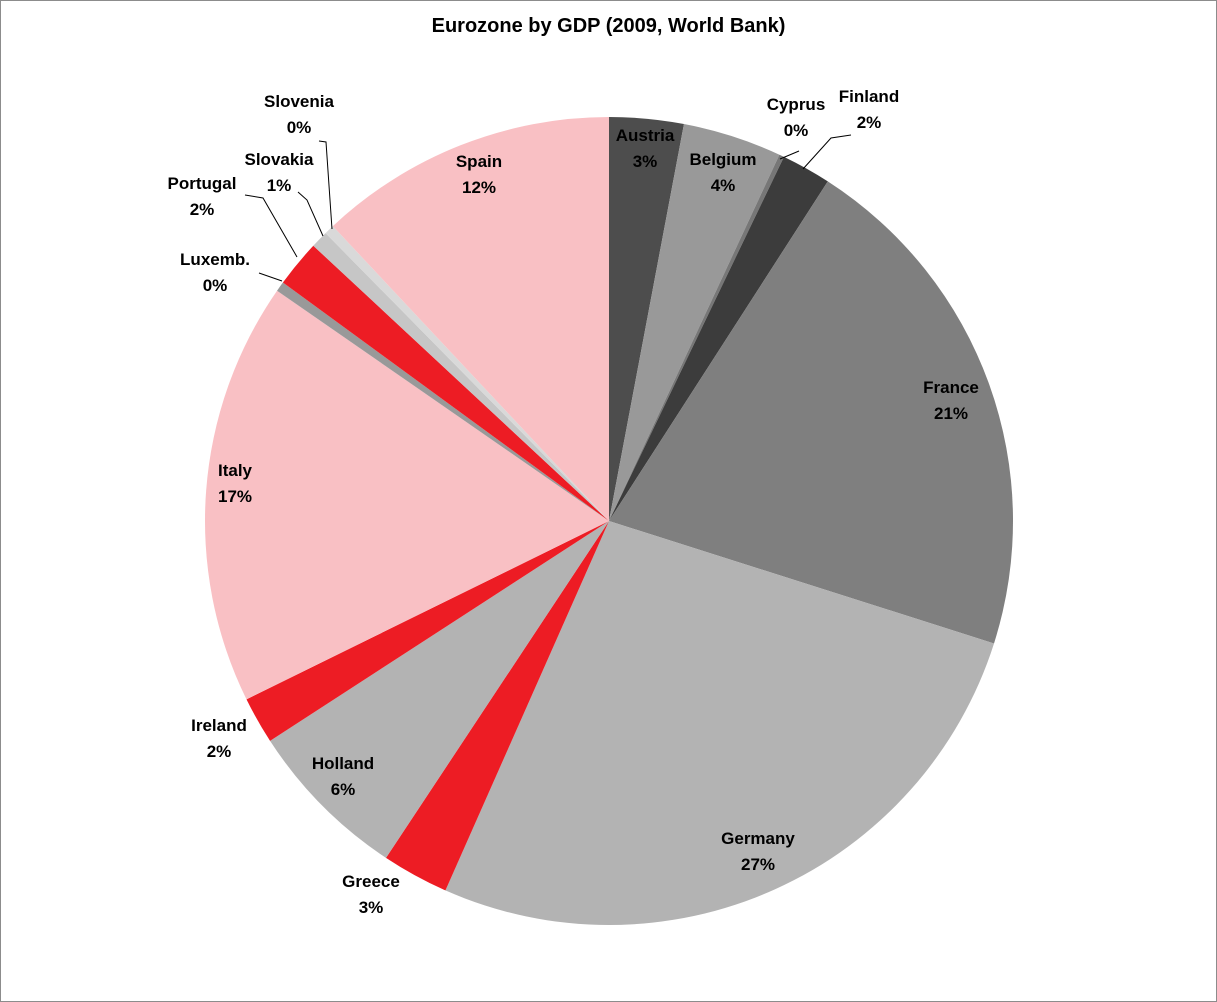 The image size is (1217, 1002). I want to click on slice-percent-france: 21%, so click(951, 413).